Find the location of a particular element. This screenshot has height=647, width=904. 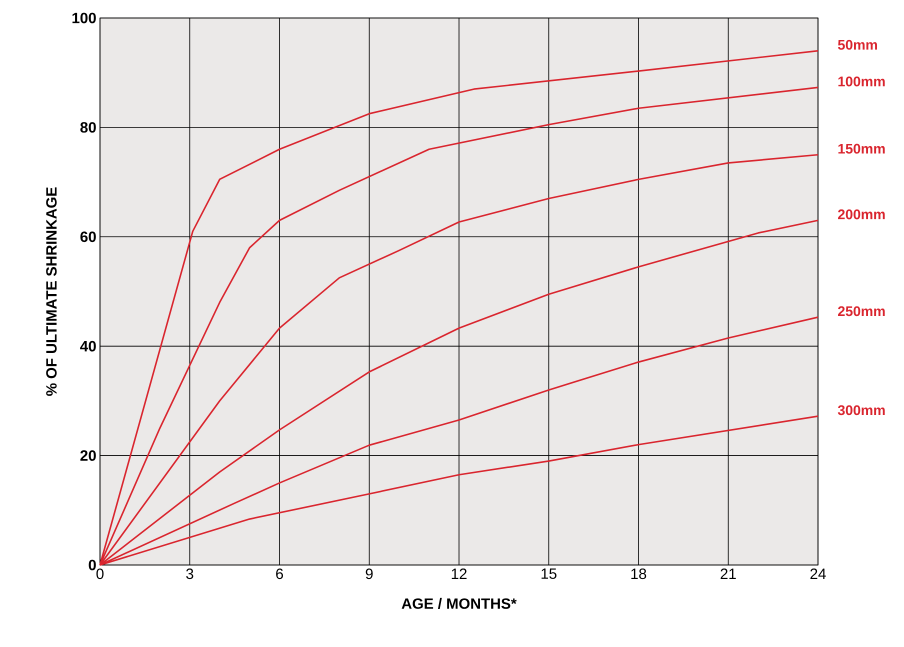

x-tick-label: 21 is located at coordinates (728, 573).